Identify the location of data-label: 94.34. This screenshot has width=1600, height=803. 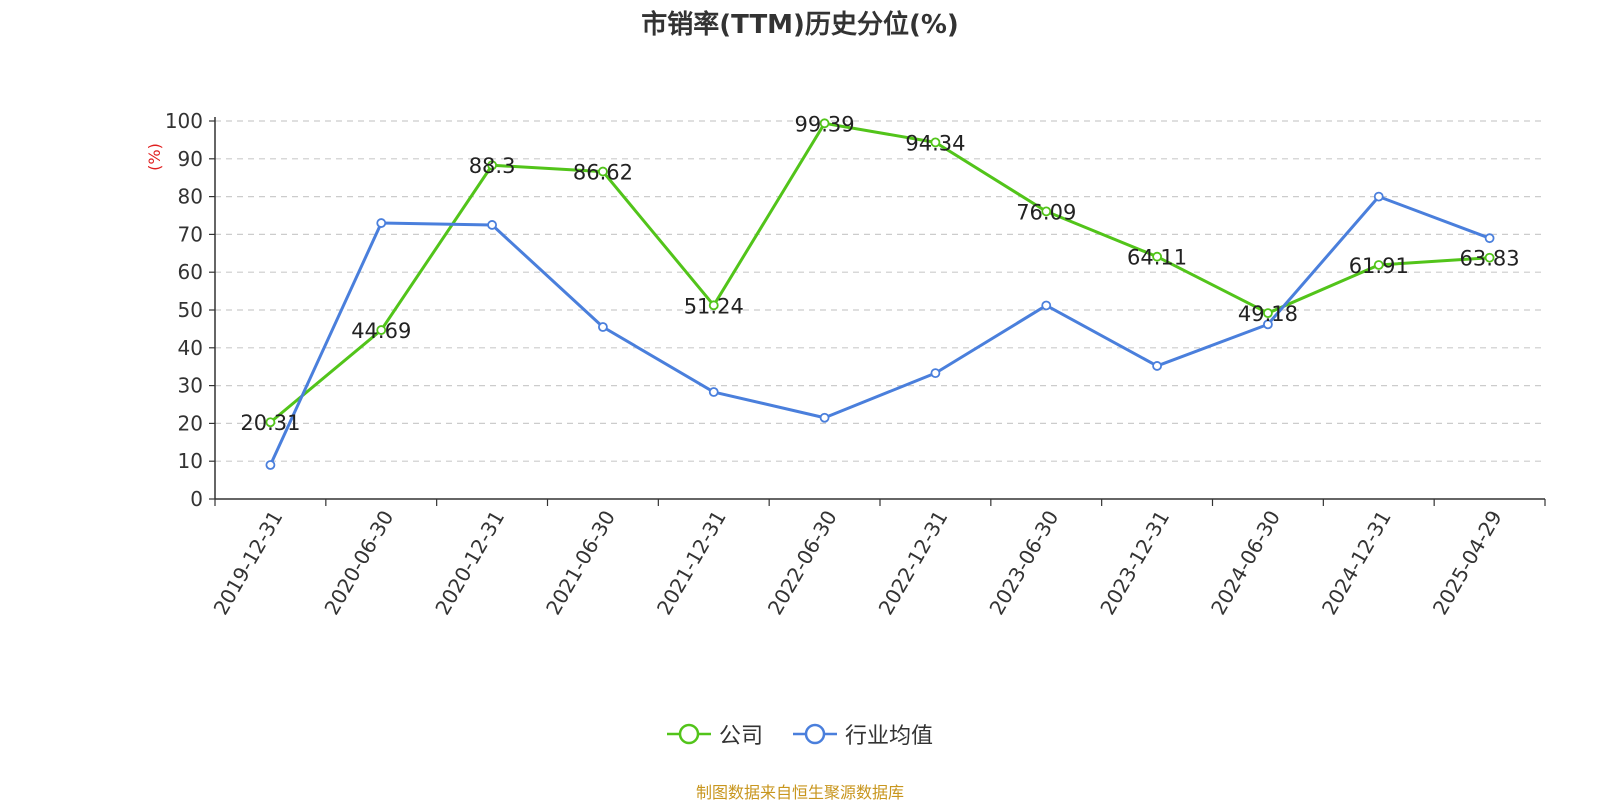
(935, 143).